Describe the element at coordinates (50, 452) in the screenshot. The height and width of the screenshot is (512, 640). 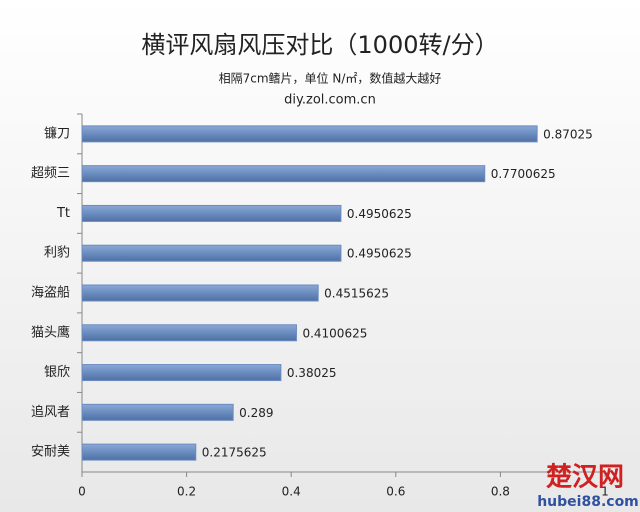
I see `y-tick-label: 安耐美` at that location.